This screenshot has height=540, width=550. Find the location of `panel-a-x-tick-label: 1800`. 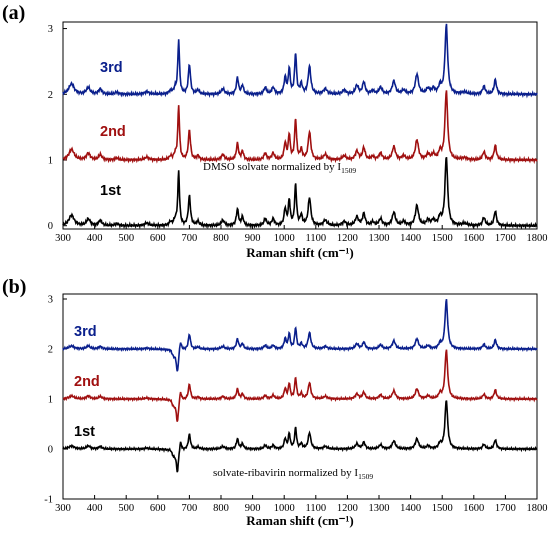

panel-a-x-tick-label: 1800 is located at coordinates (537, 238).